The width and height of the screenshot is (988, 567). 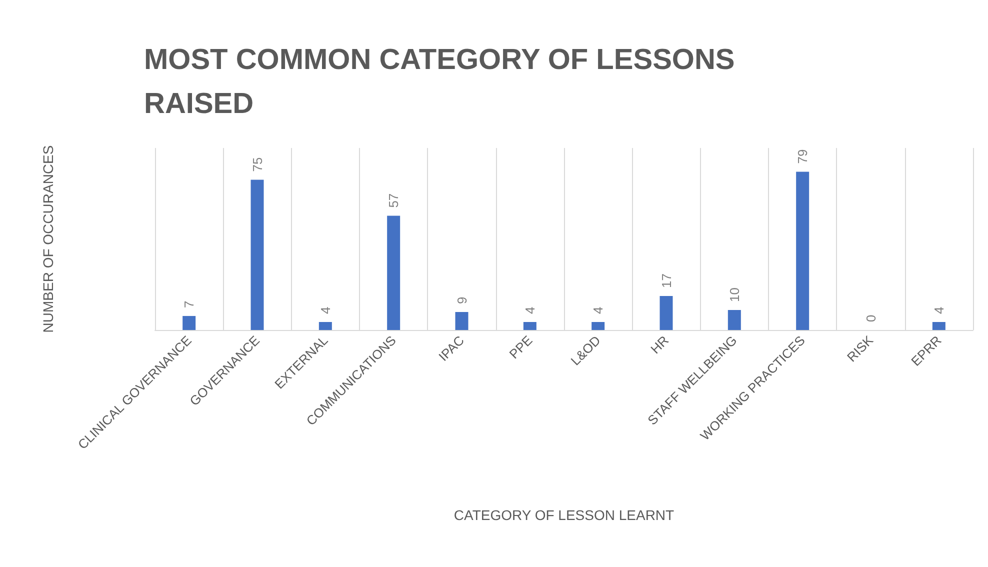 I want to click on data-label: 10, so click(x=734, y=295).